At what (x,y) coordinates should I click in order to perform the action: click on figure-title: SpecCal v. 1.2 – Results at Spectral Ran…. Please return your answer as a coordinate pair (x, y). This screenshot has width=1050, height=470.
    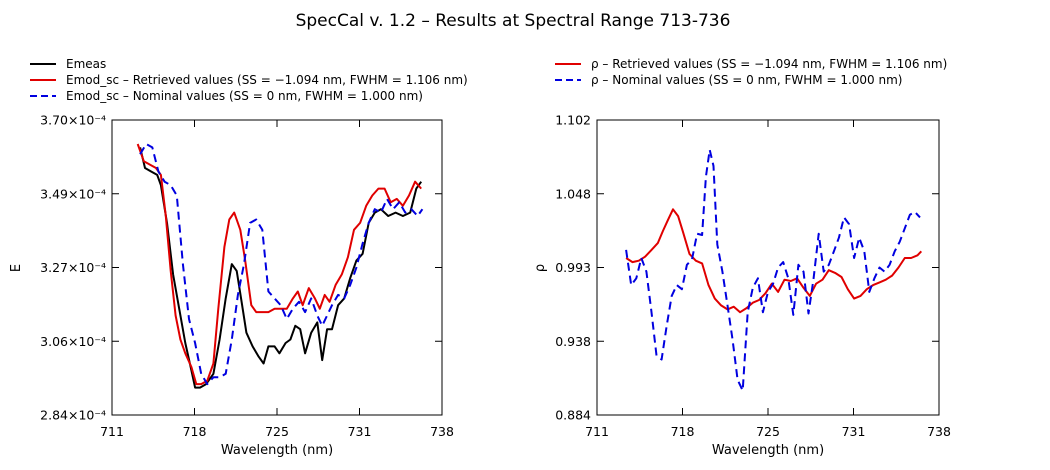
    Looking at the image, I should click on (513, 21).